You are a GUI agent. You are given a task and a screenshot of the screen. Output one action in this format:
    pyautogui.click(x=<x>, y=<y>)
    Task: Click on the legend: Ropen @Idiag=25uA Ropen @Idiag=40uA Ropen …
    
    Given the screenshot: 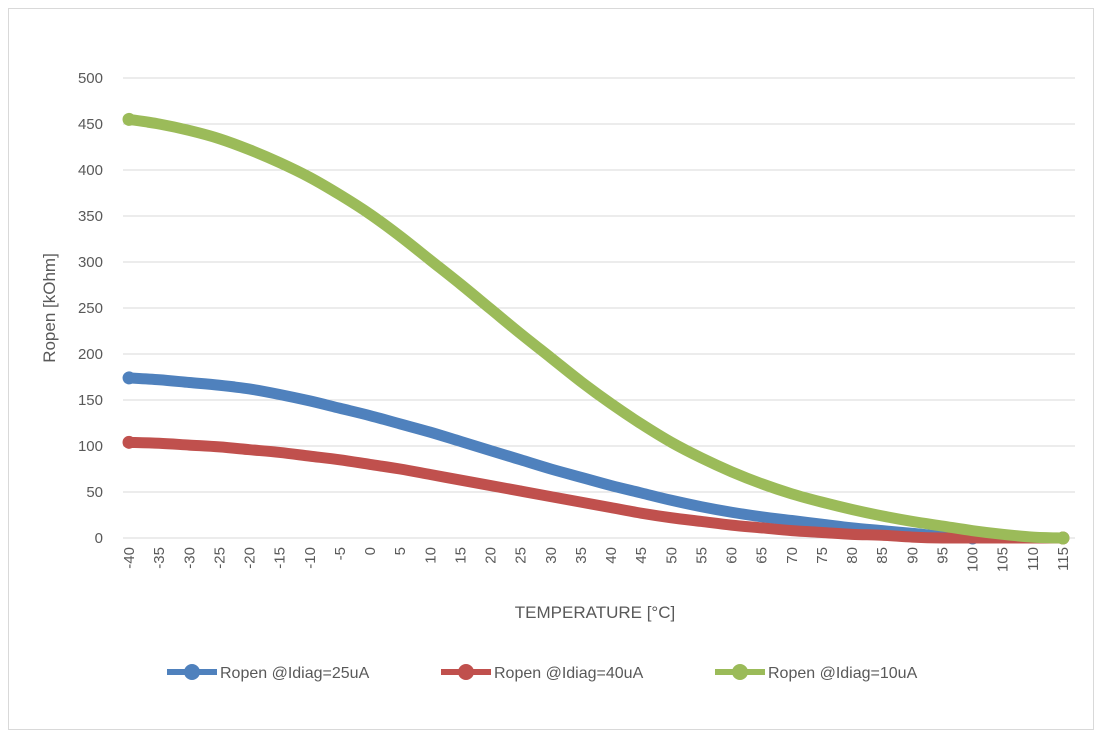 What is the action you would take?
    pyautogui.click(x=542, y=673)
    